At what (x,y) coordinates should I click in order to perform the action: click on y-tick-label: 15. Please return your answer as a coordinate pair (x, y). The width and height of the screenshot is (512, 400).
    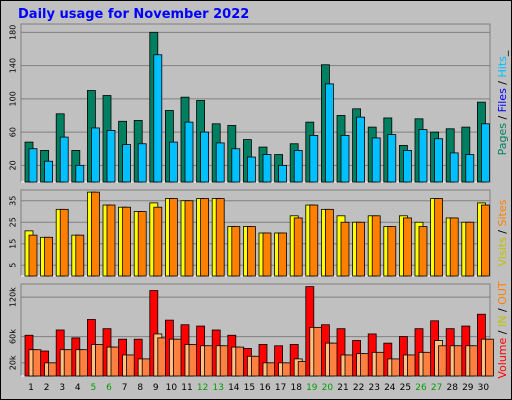
    Looking at the image, I should click on (13, 244).